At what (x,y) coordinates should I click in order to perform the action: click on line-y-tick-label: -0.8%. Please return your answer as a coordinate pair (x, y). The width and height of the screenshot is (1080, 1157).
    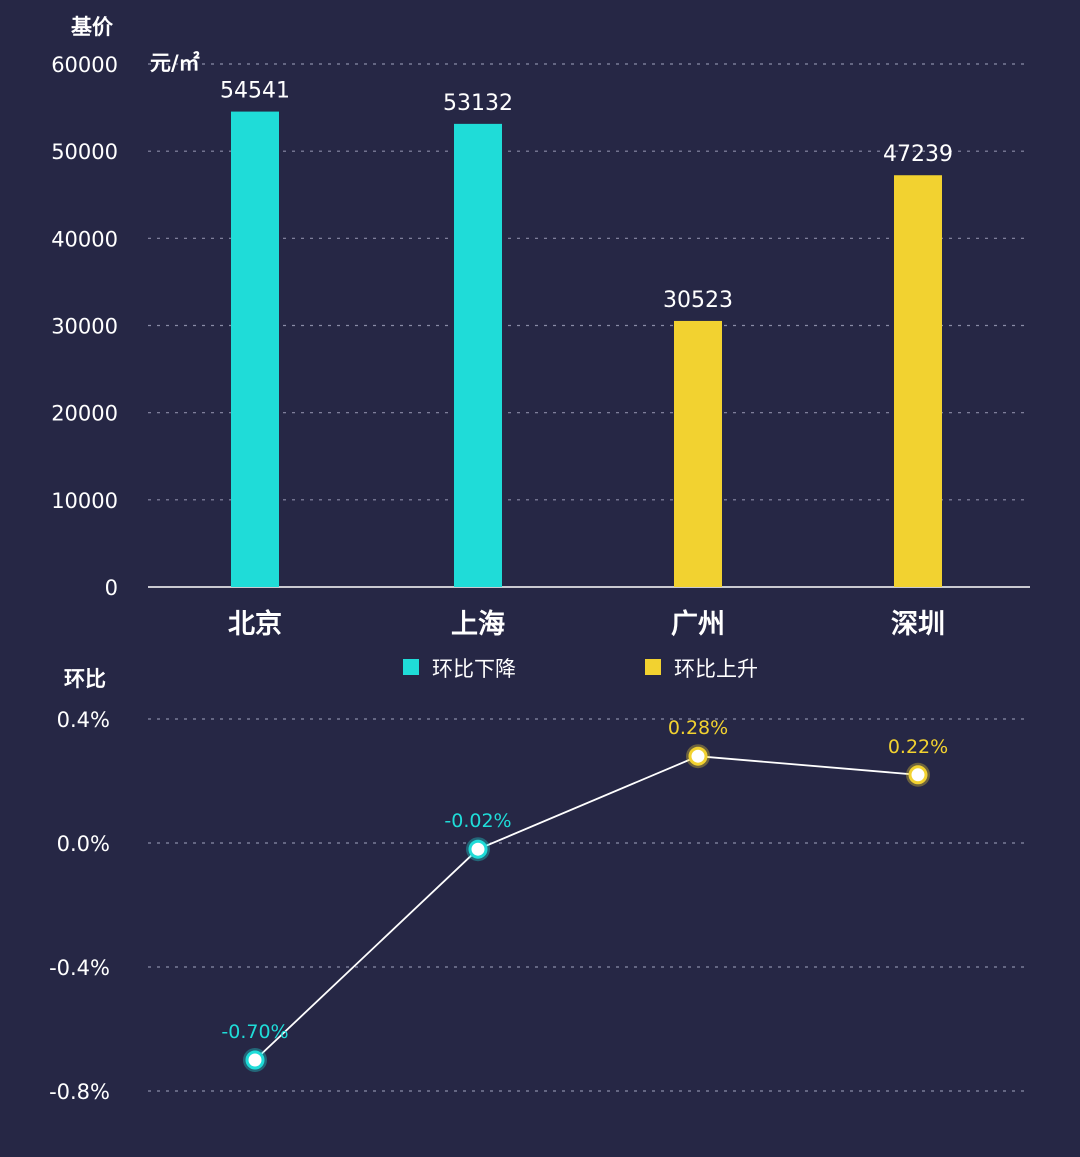
    Looking at the image, I should click on (79, 1092).